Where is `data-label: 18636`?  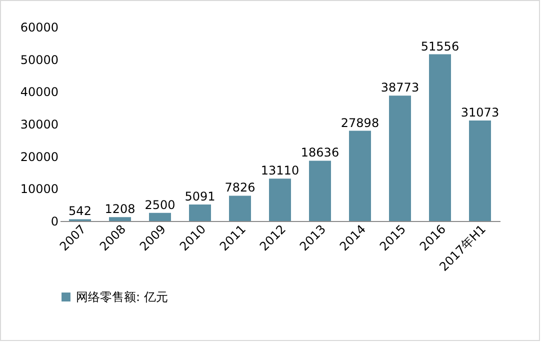 data-label: 18636 is located at coordinates (320, 153).